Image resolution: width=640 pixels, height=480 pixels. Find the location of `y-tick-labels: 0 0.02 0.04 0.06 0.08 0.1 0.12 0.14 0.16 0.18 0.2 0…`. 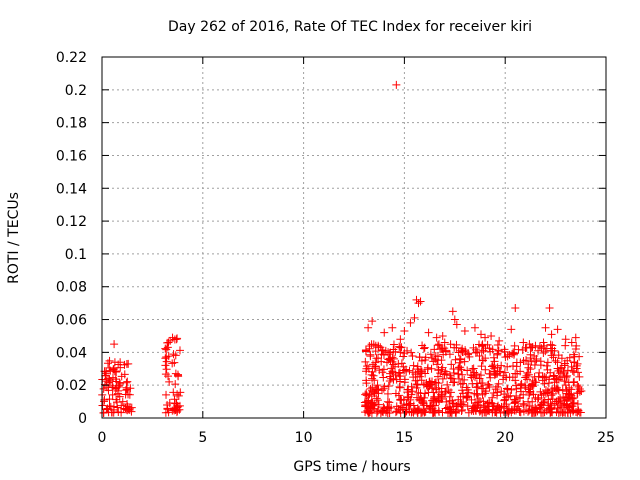

y-tick-labels: 0 0.02 0.04 0.06 0.08 0.1 0.12 0.14 0.16 0.18 0.2 0… is located at coordinates (71, 238).